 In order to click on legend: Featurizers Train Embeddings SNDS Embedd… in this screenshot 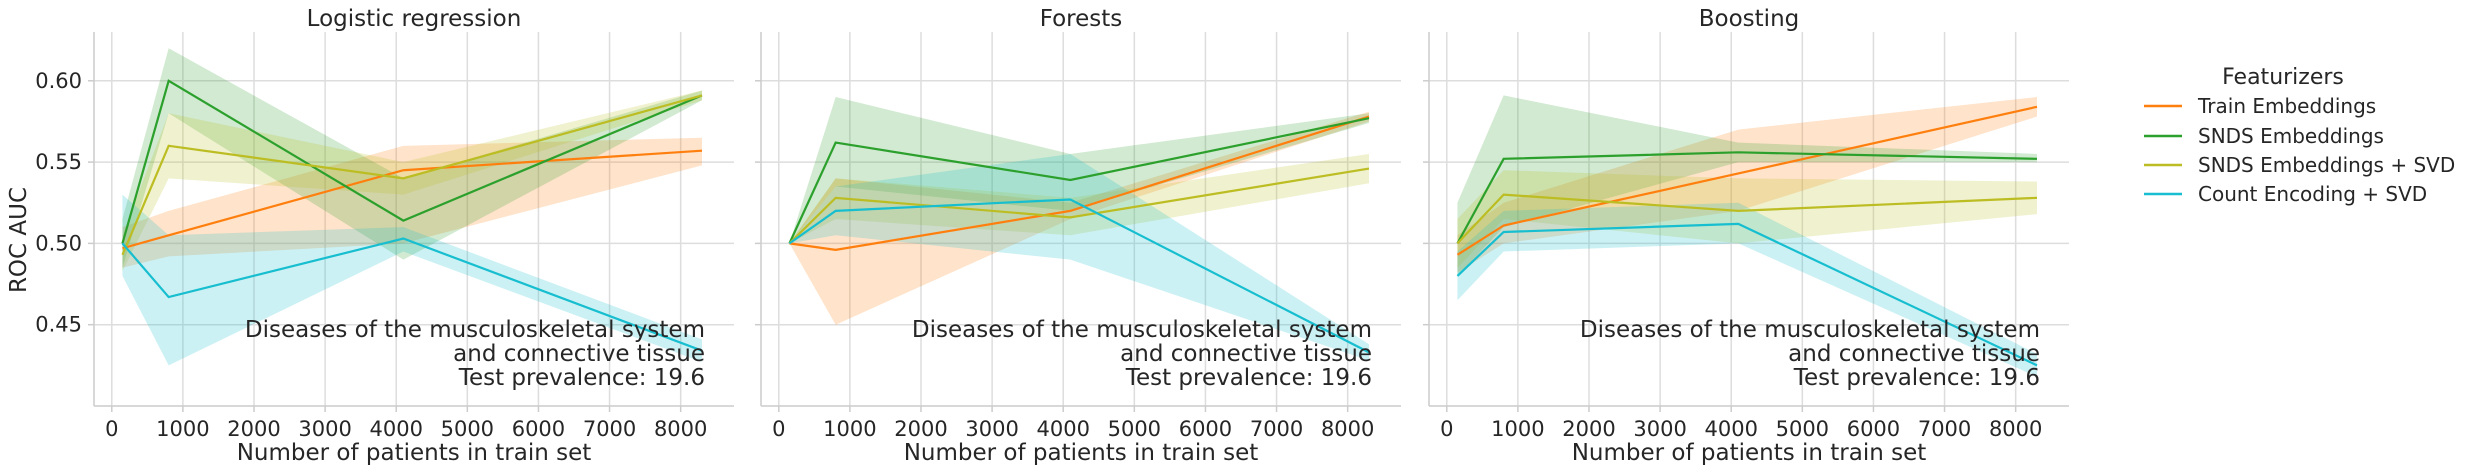, I will do `click(2299, 135)`.